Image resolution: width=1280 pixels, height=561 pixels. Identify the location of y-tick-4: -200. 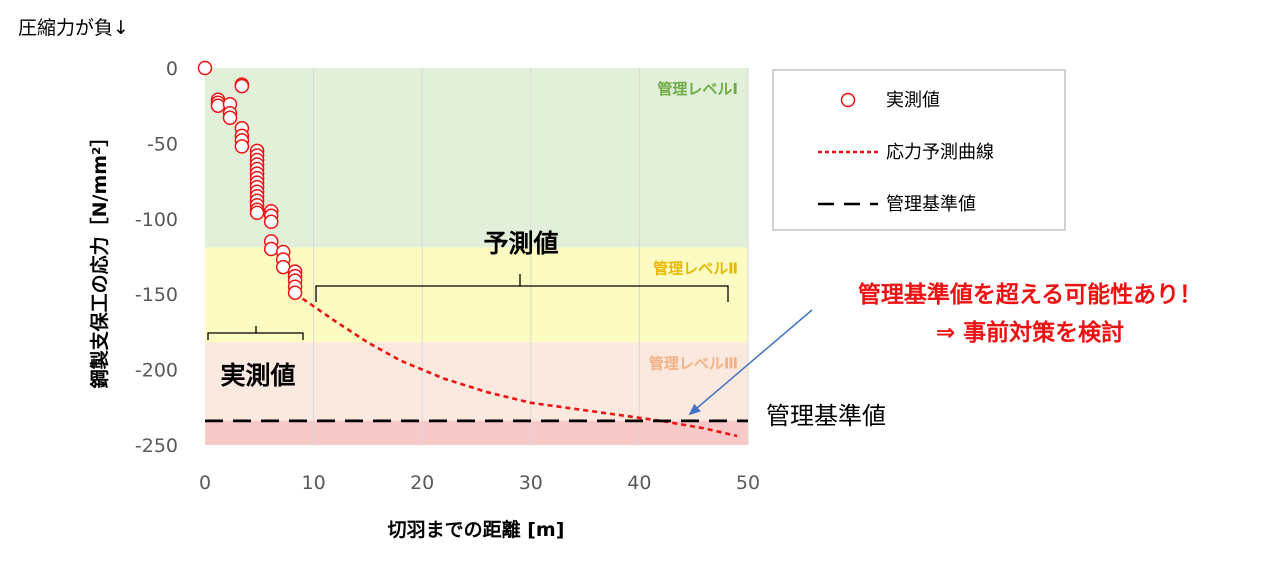
(156, 371).